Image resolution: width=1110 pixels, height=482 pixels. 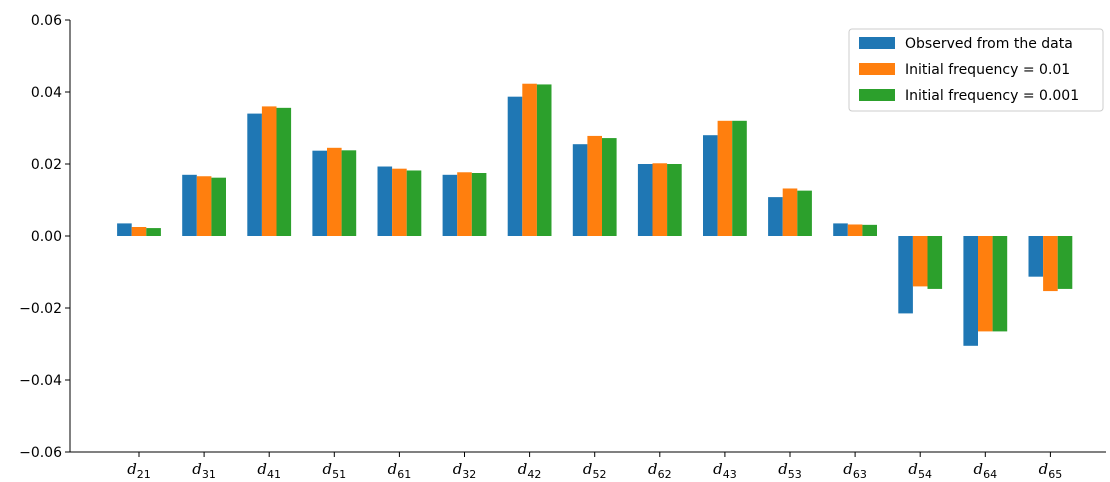 I want to click on x-tick-label: d54, so click(x=920, y=470).